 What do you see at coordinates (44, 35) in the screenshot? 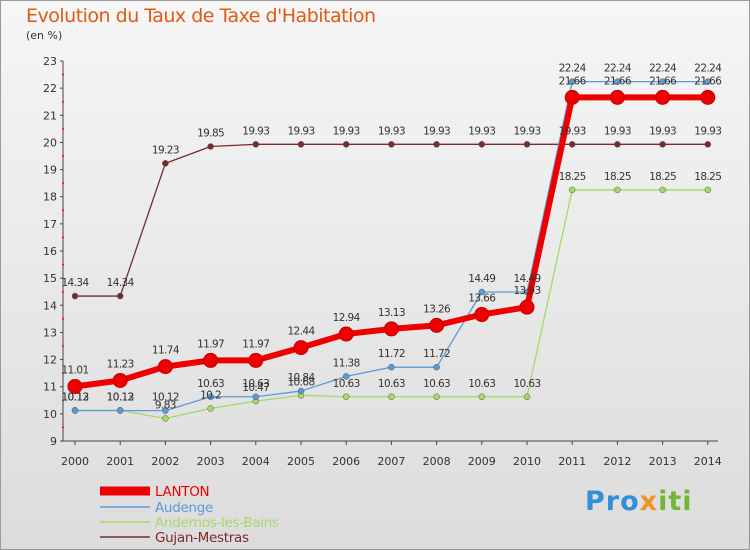
I see `chart-unit-label: (en %)` at bounding box center [44, 35].